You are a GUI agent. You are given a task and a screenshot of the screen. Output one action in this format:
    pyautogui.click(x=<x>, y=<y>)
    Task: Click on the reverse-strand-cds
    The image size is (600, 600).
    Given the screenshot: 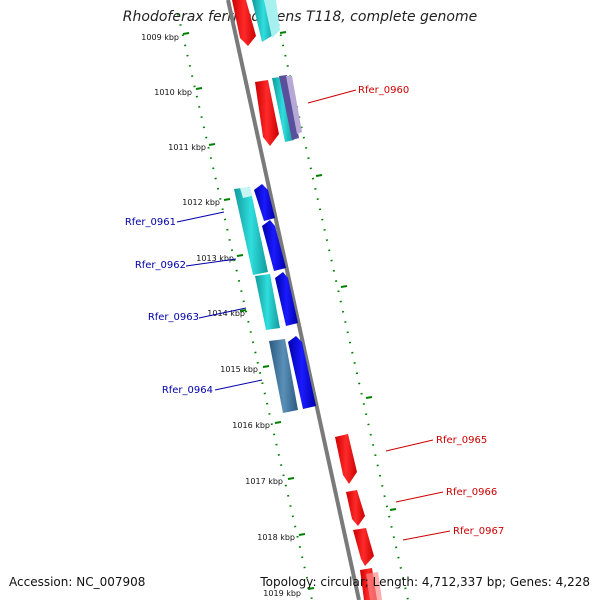 What is the action you would take?
    pyautogui.click(x=275, y=298)
    